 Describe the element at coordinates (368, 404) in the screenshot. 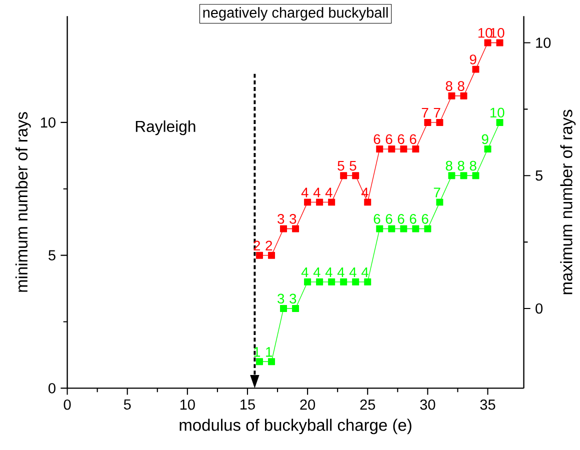

I see `x-tick-label: 25` at that location.